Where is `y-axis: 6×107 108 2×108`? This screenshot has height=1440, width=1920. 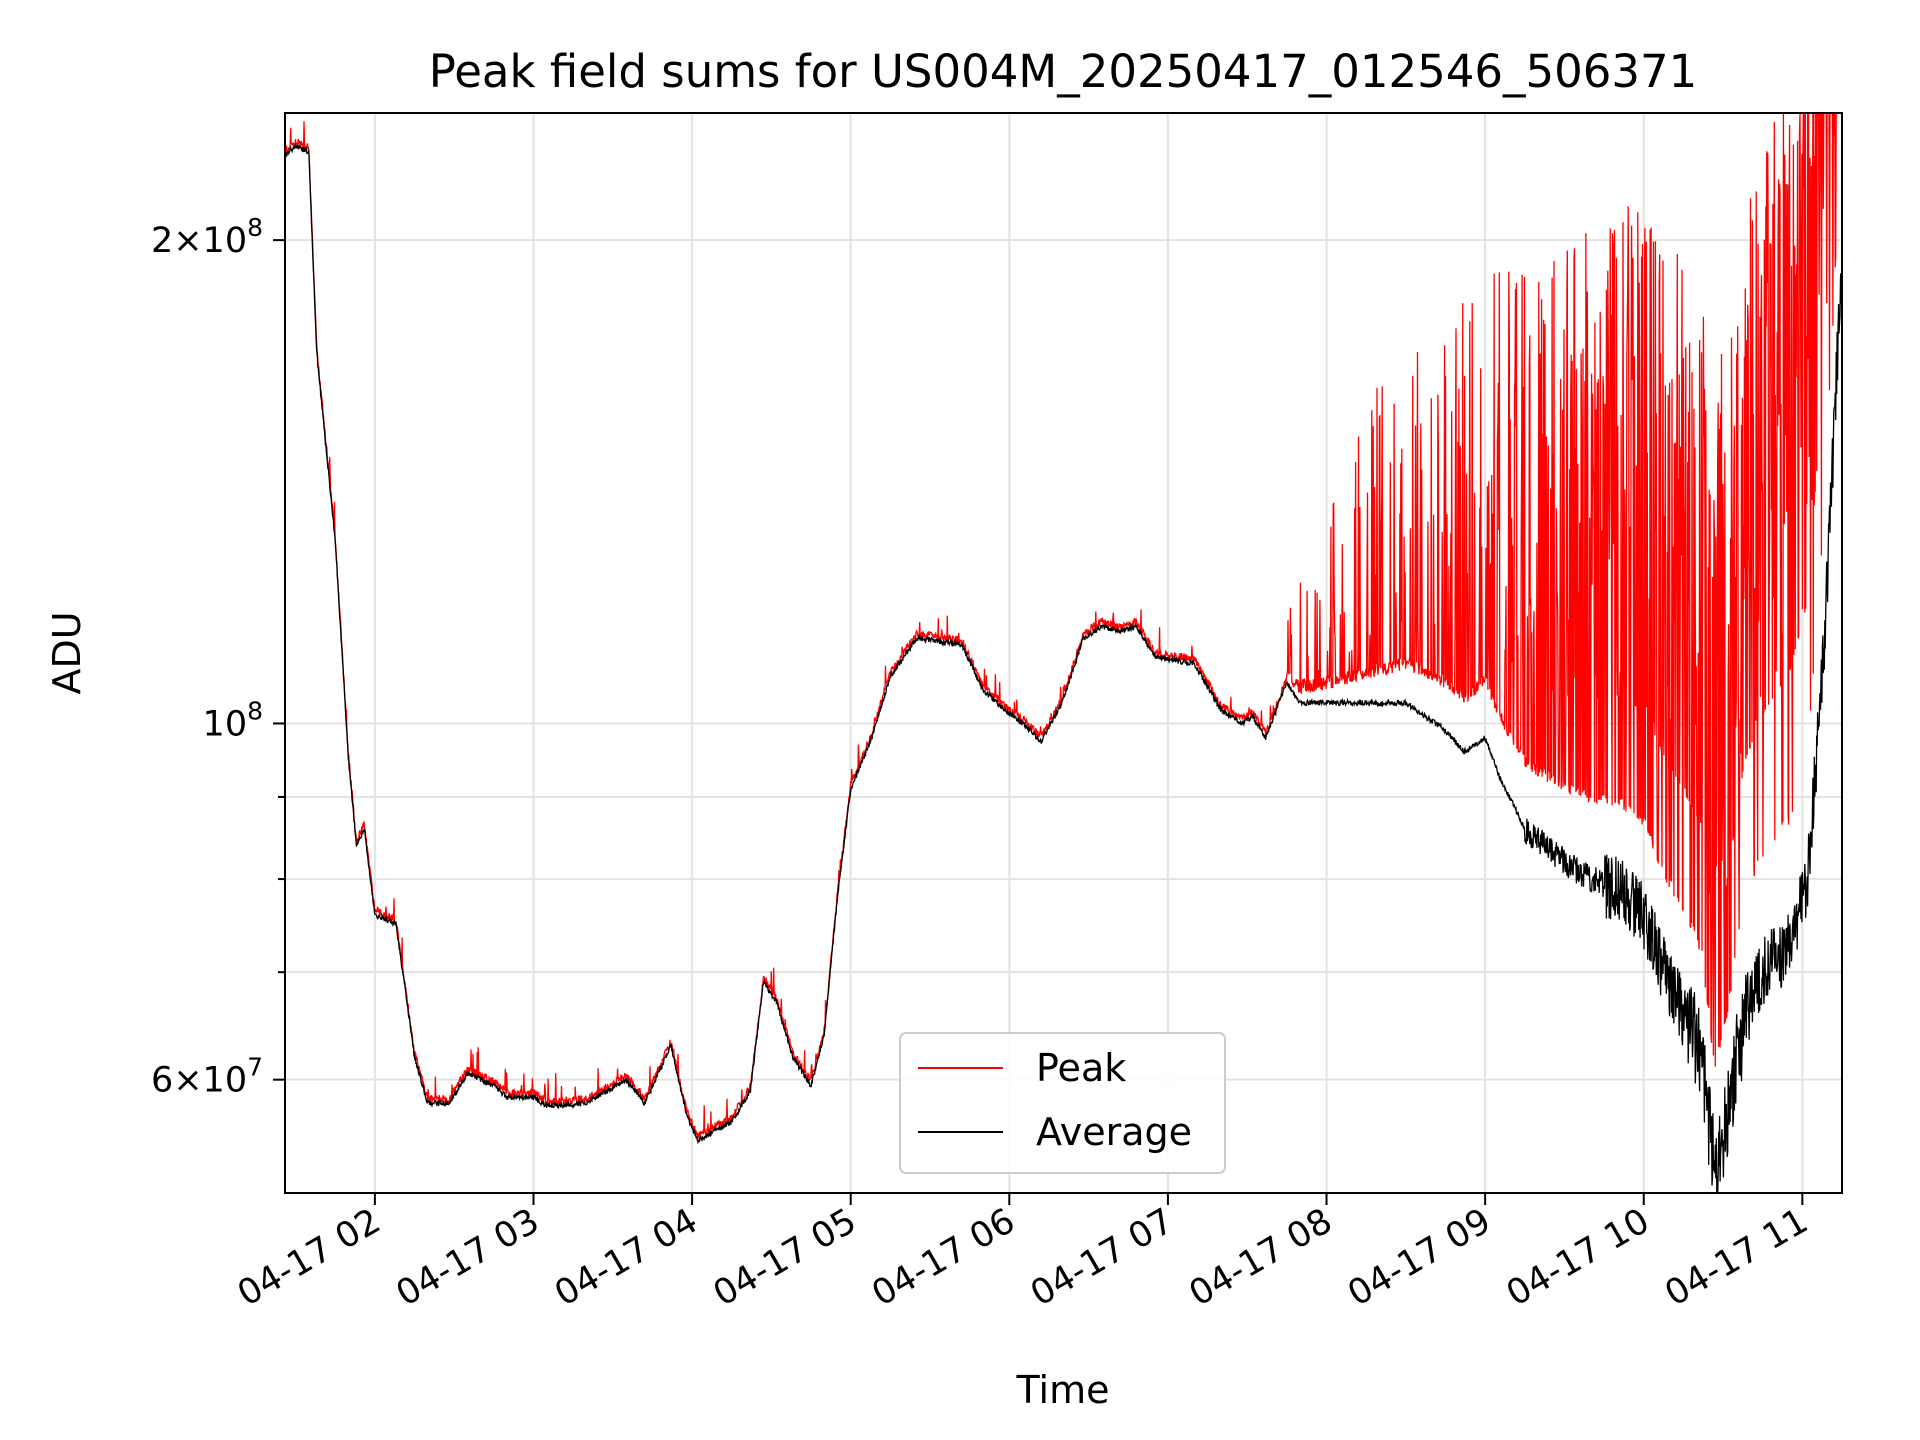 y-axis: 6×107 108 2×108 is located at coordinates (218, 657).